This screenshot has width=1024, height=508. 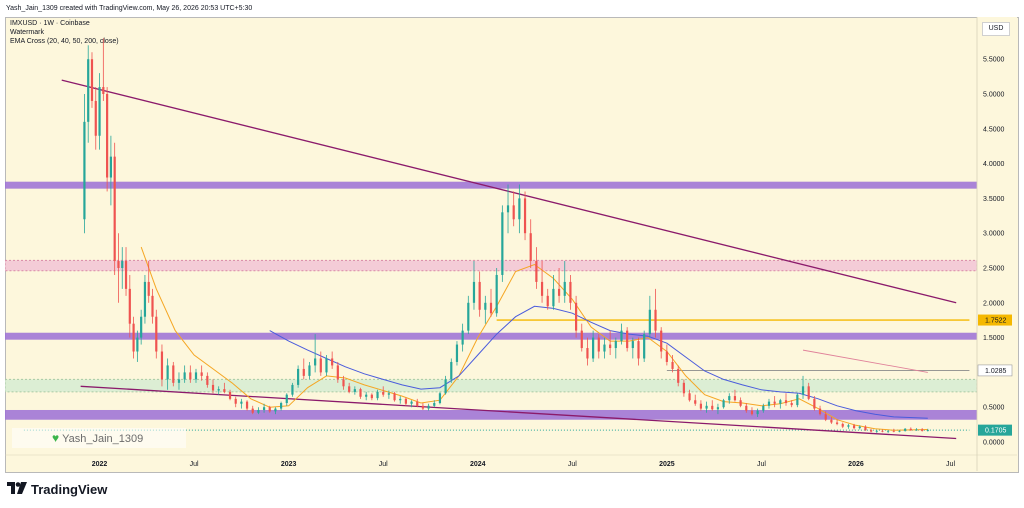 I want to click on currency-button: USD, so click(x=996, y=29).